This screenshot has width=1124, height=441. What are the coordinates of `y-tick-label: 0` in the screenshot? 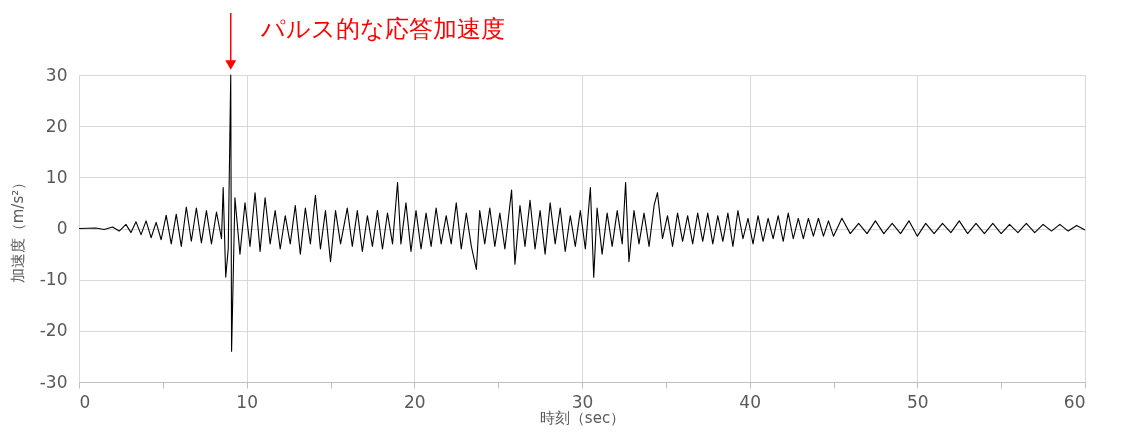 It's located at (62, 228).